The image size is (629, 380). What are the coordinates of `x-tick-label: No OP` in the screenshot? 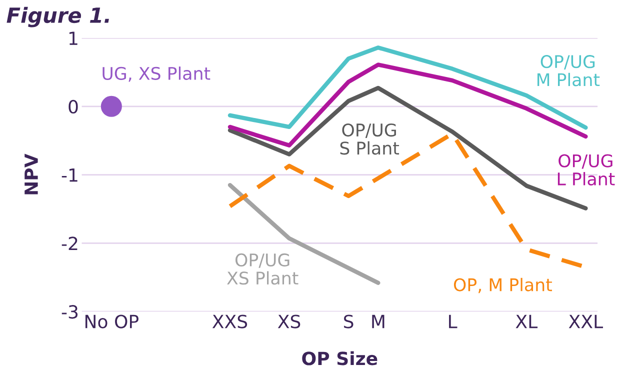 It's located at (111, 321).